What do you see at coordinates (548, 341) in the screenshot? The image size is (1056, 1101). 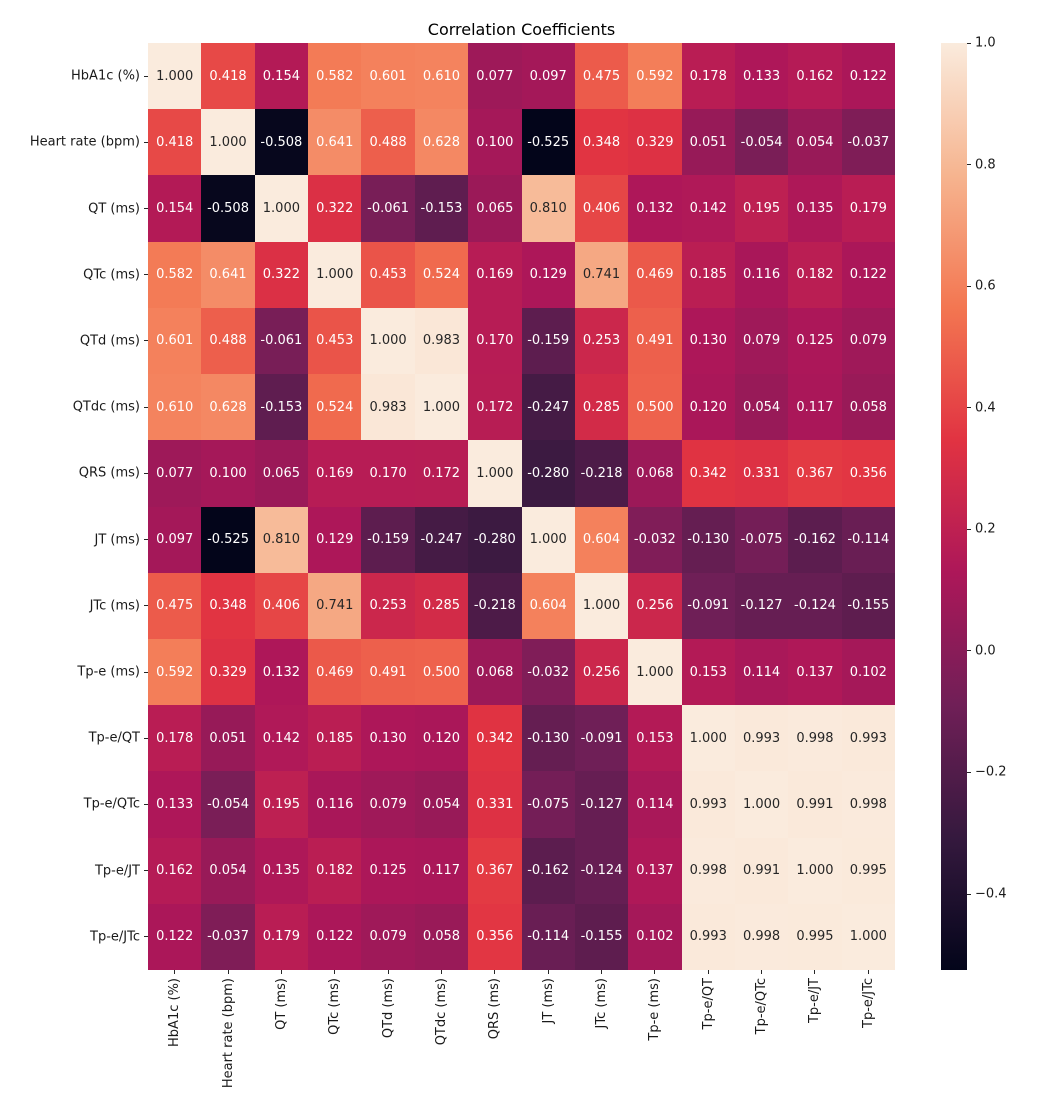 I see `heatmap-cell: -0.159` at bounding box center [548, 341].